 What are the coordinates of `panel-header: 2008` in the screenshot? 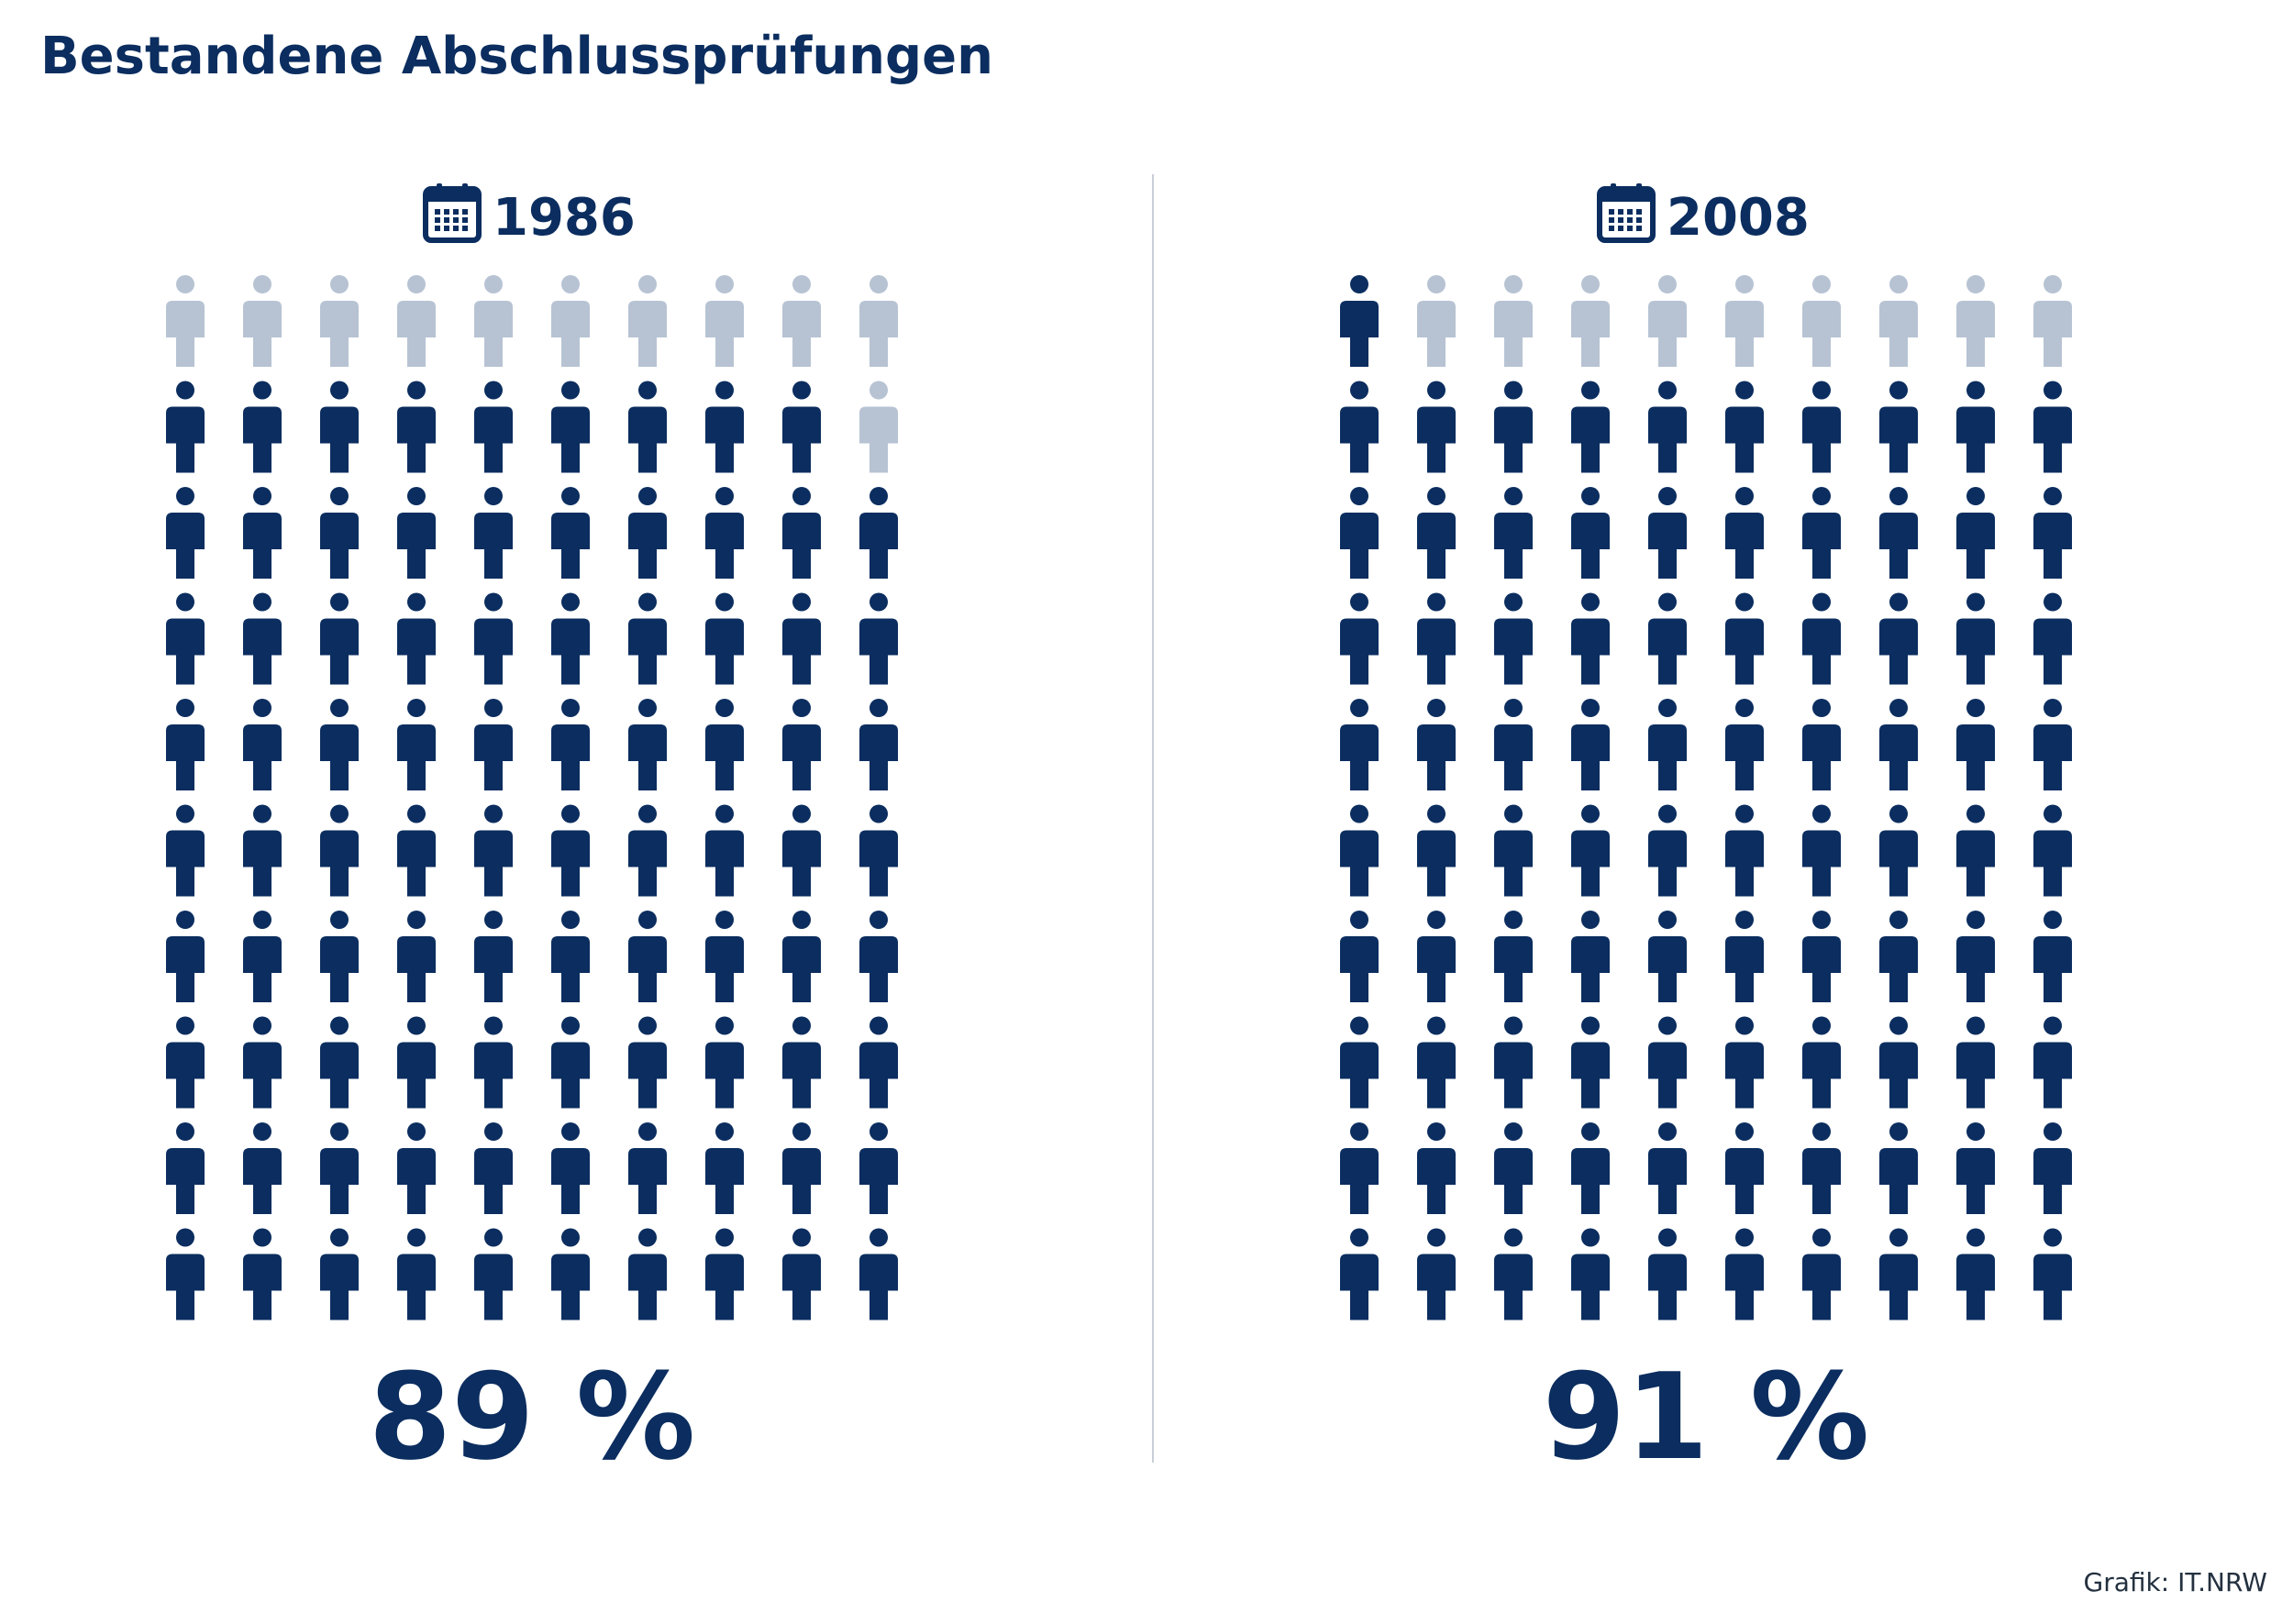 It's located at (1703, 215).